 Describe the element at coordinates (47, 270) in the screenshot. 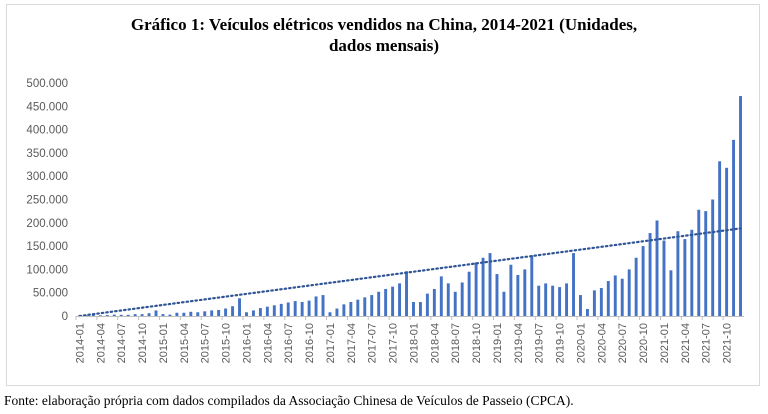

I see `y-tick-label: 100.000` at that location.